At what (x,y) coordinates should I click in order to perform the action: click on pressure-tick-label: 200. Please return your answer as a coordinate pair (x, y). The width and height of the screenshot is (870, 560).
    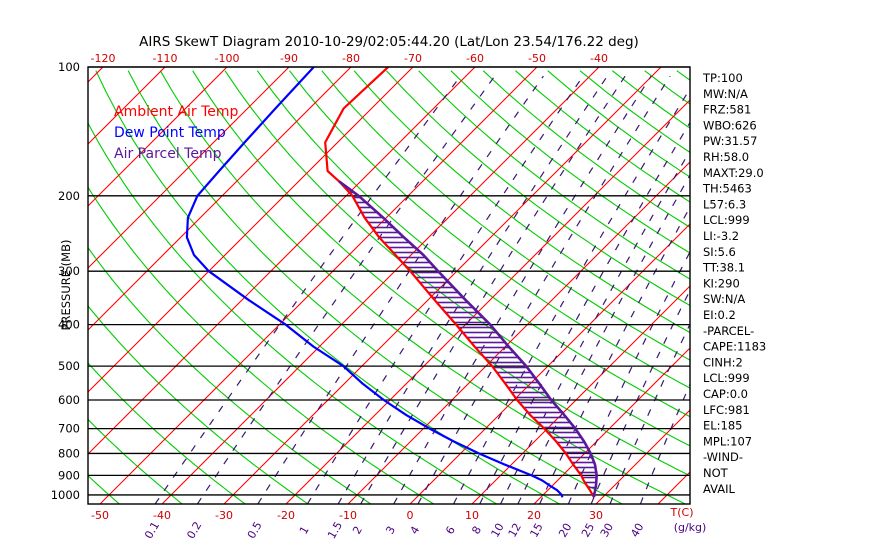
    Looking at the image, I should click on (69, 196).